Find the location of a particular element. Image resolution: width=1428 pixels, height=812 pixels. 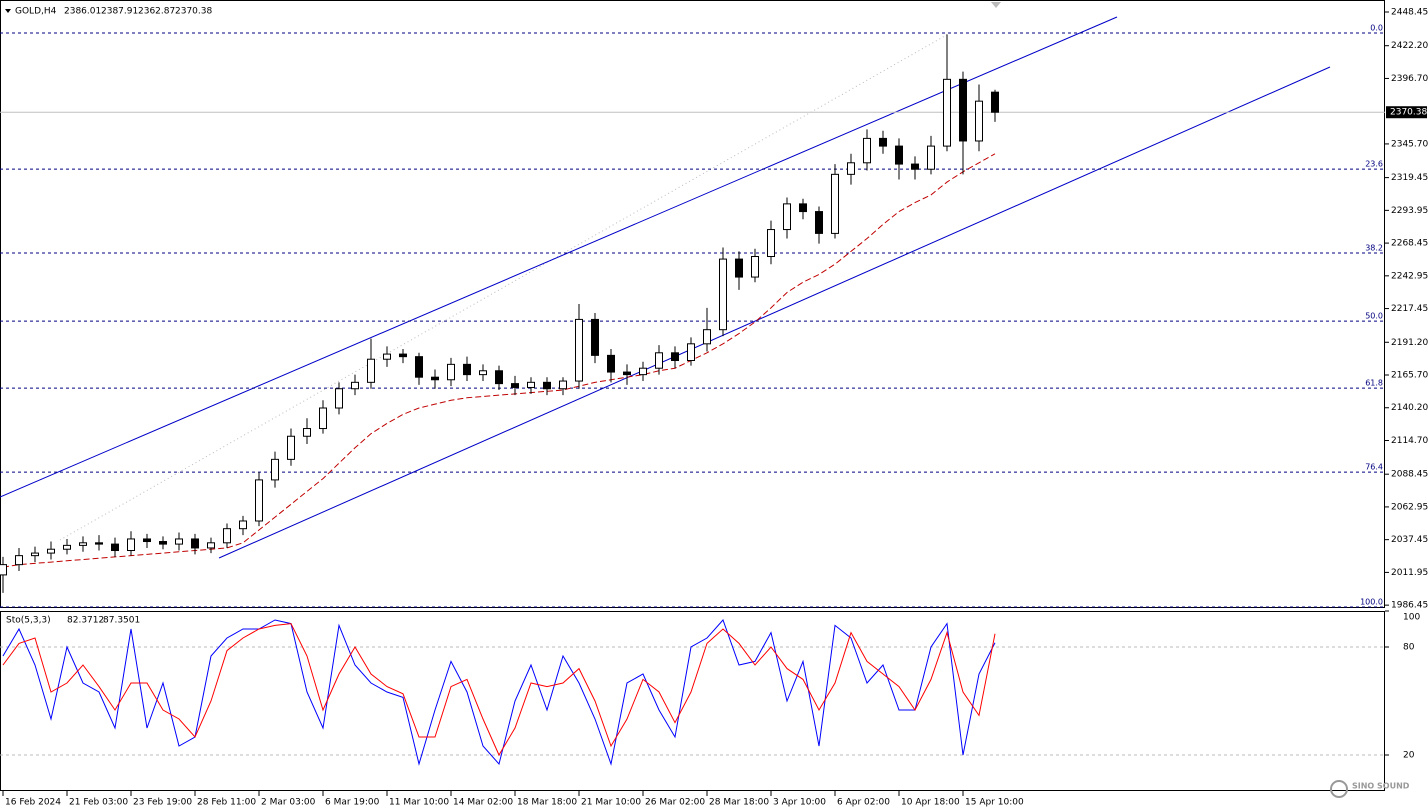

x-tick-label: 23 Feb 19:00 is located at coordinates (162, 803).